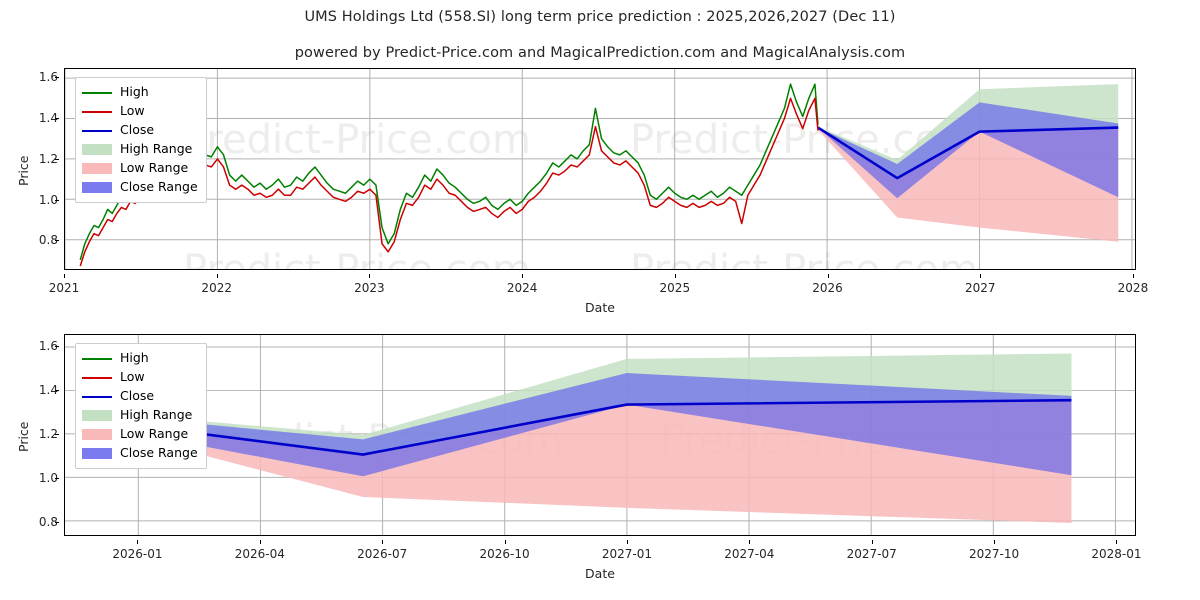 The image size is (1200, 600). I want to click on x-tick-label: 2026-01, so click(137, 554).